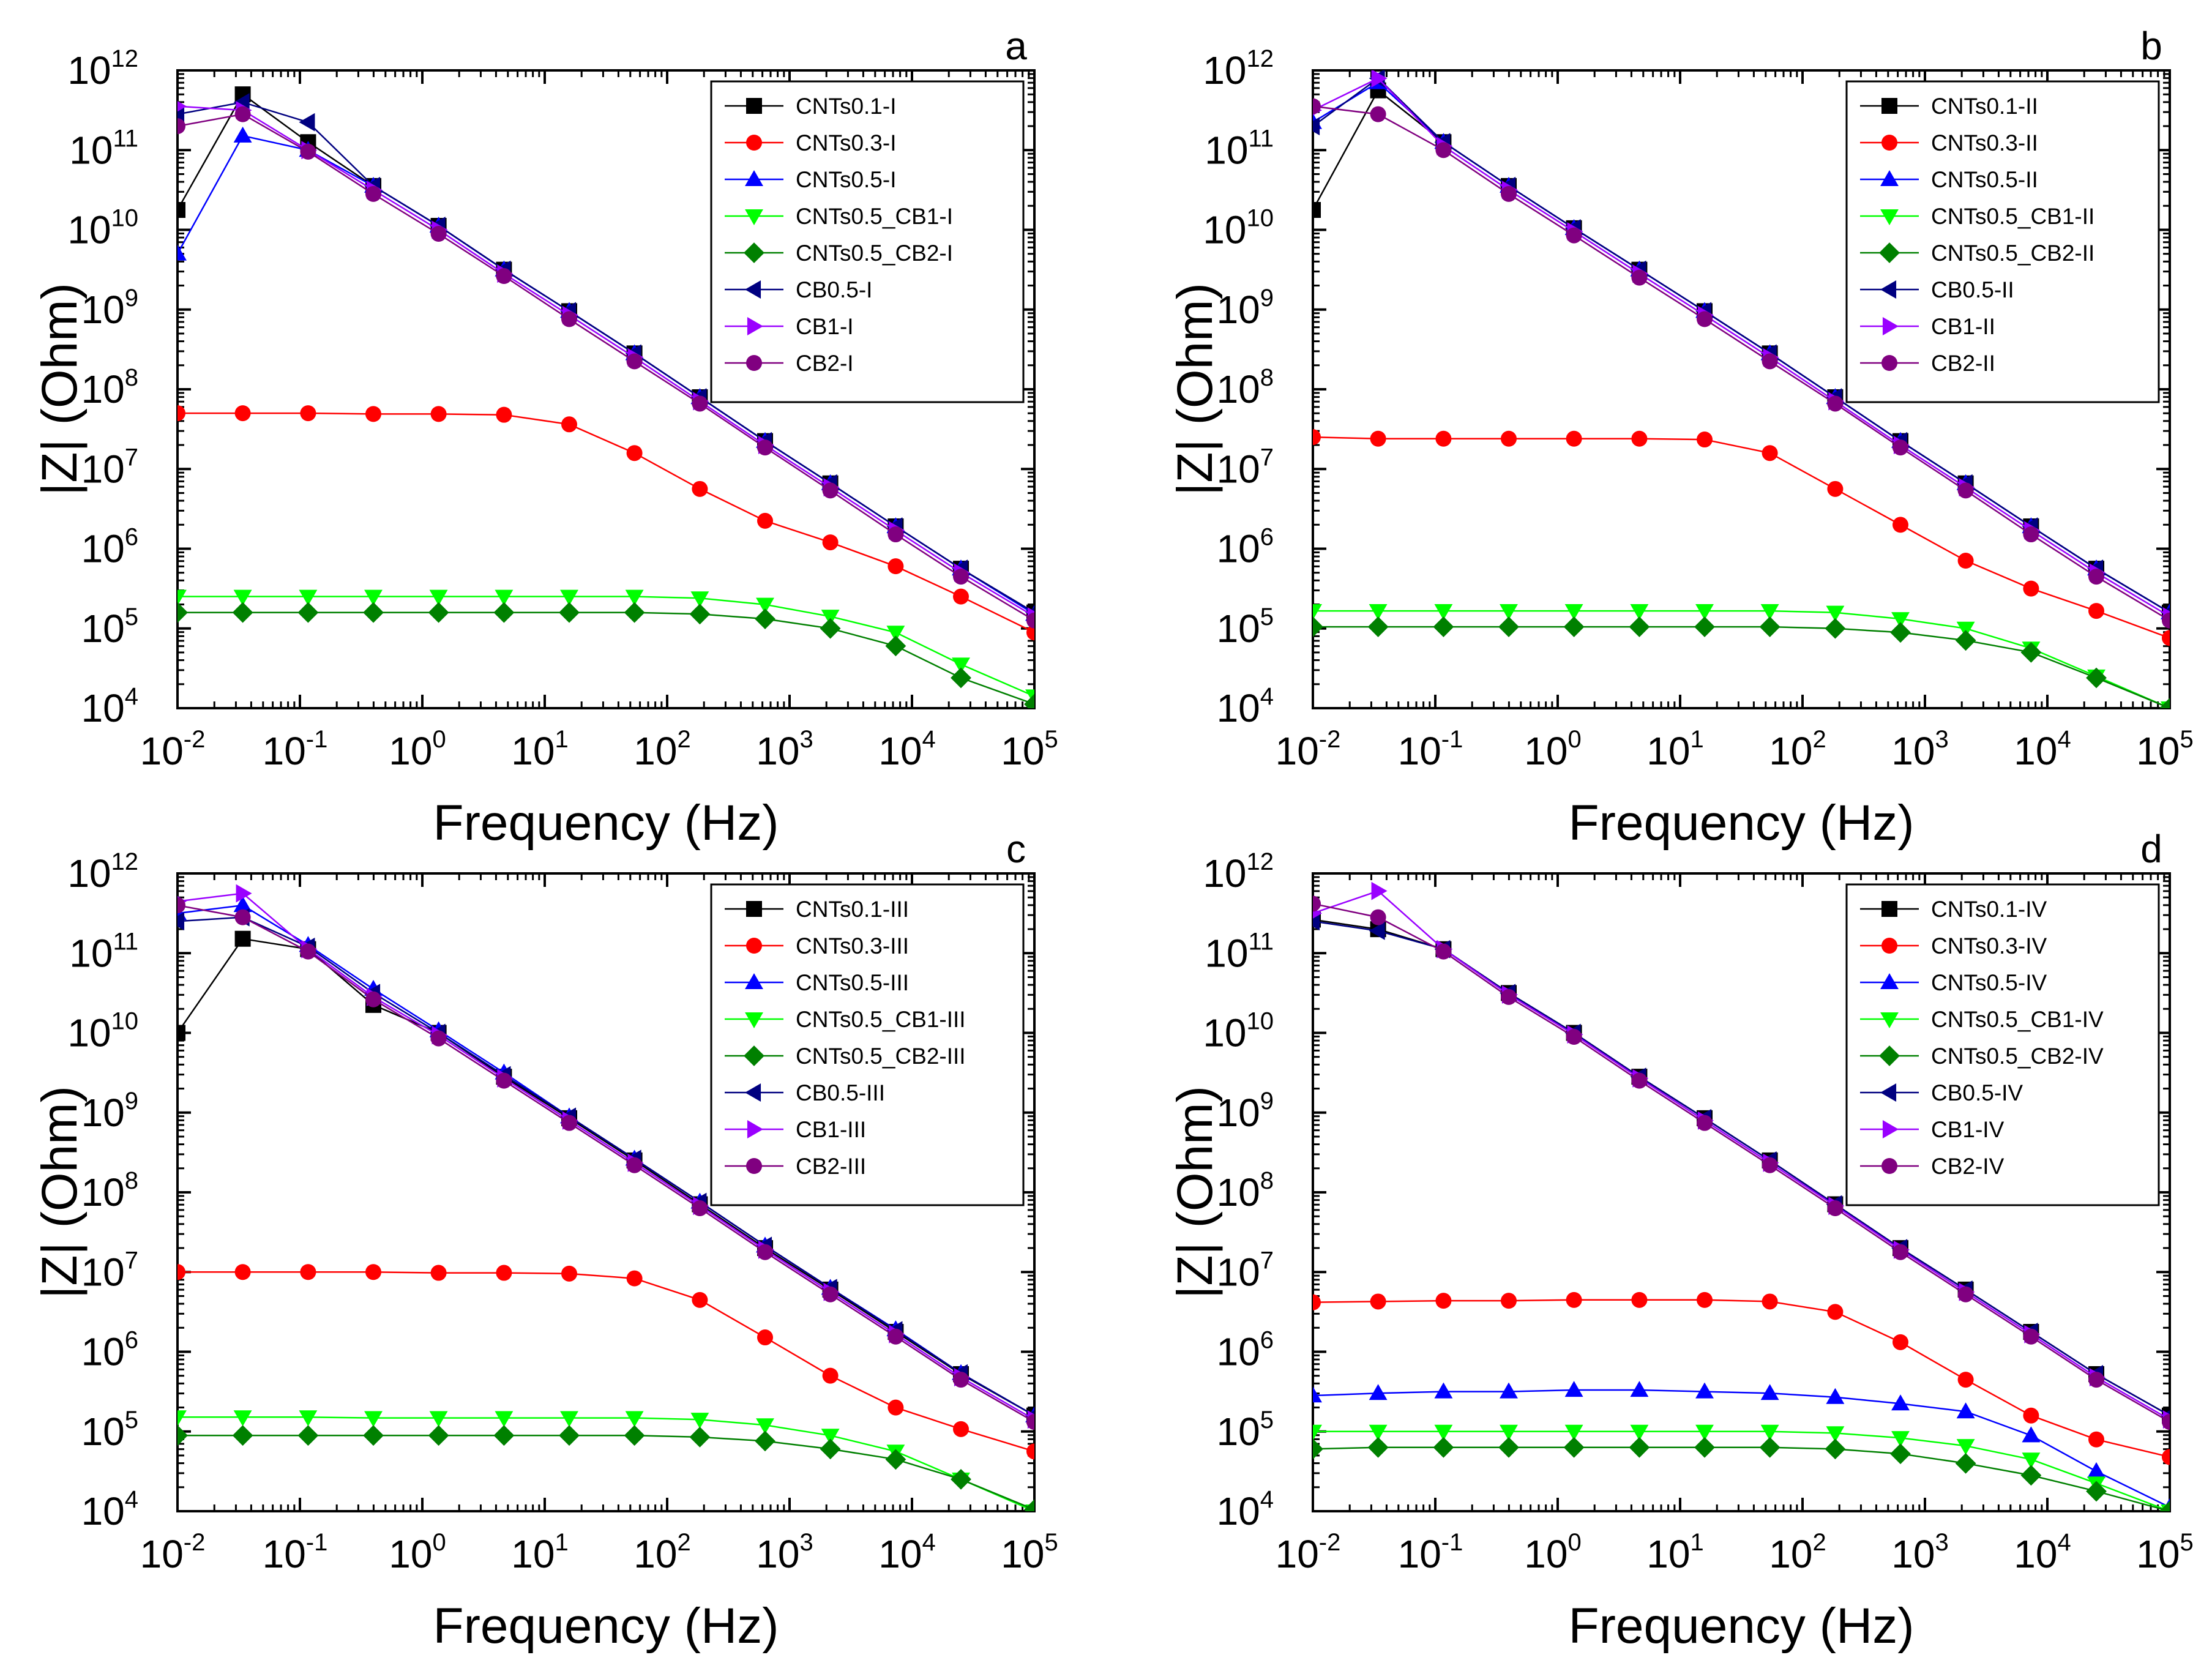 The height and width of the screenshot is (1663, 2212). Describe the element at coordinates (1984, 179) in the screenshot. I see `legend-label: CNTs0.5-II` at that location.